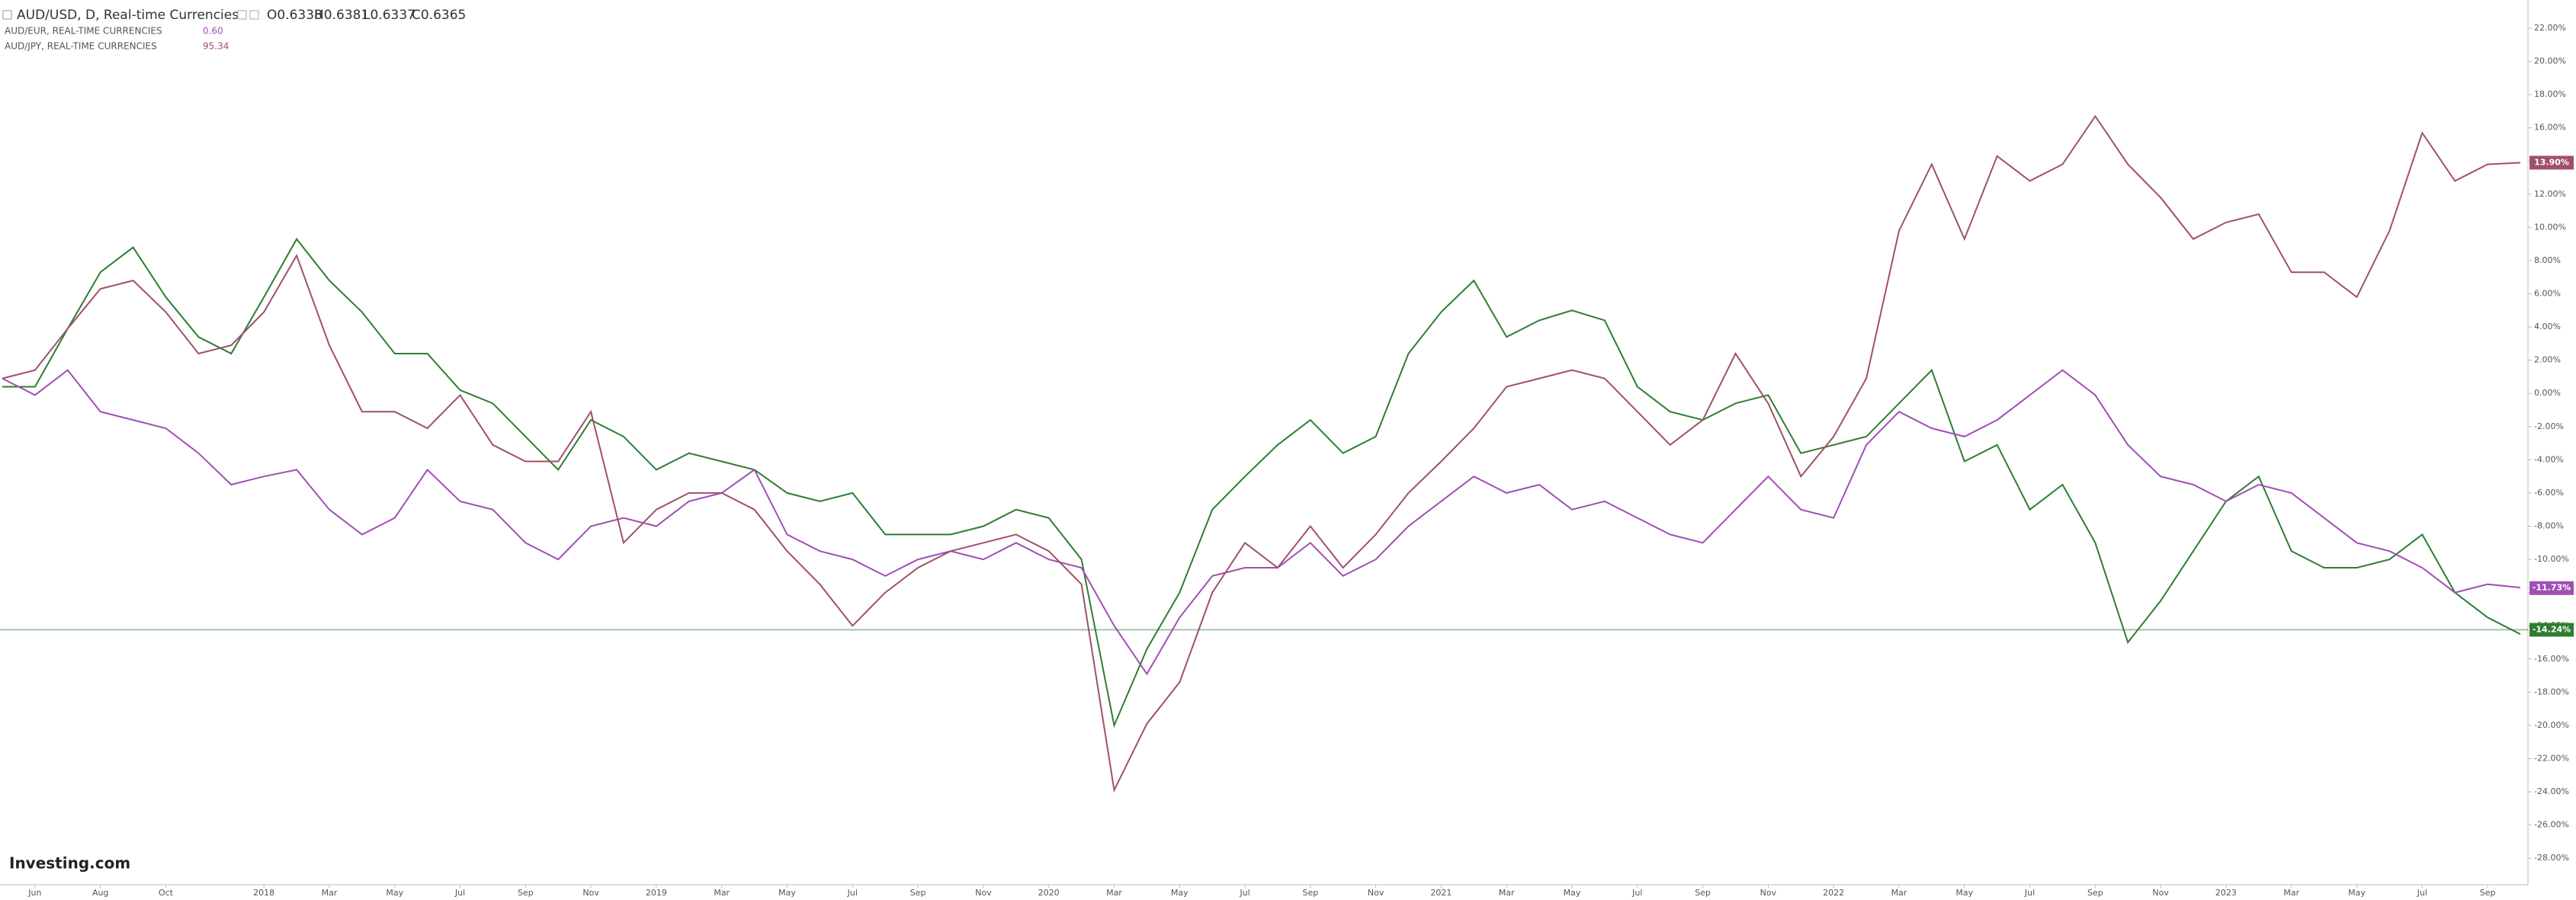  What do you see at coordinates (83, 31) in the screenshot?
I see `legend-name: AUD/EUR, REAL-TIME CURRENCIES` at bounding box center [83, 31].